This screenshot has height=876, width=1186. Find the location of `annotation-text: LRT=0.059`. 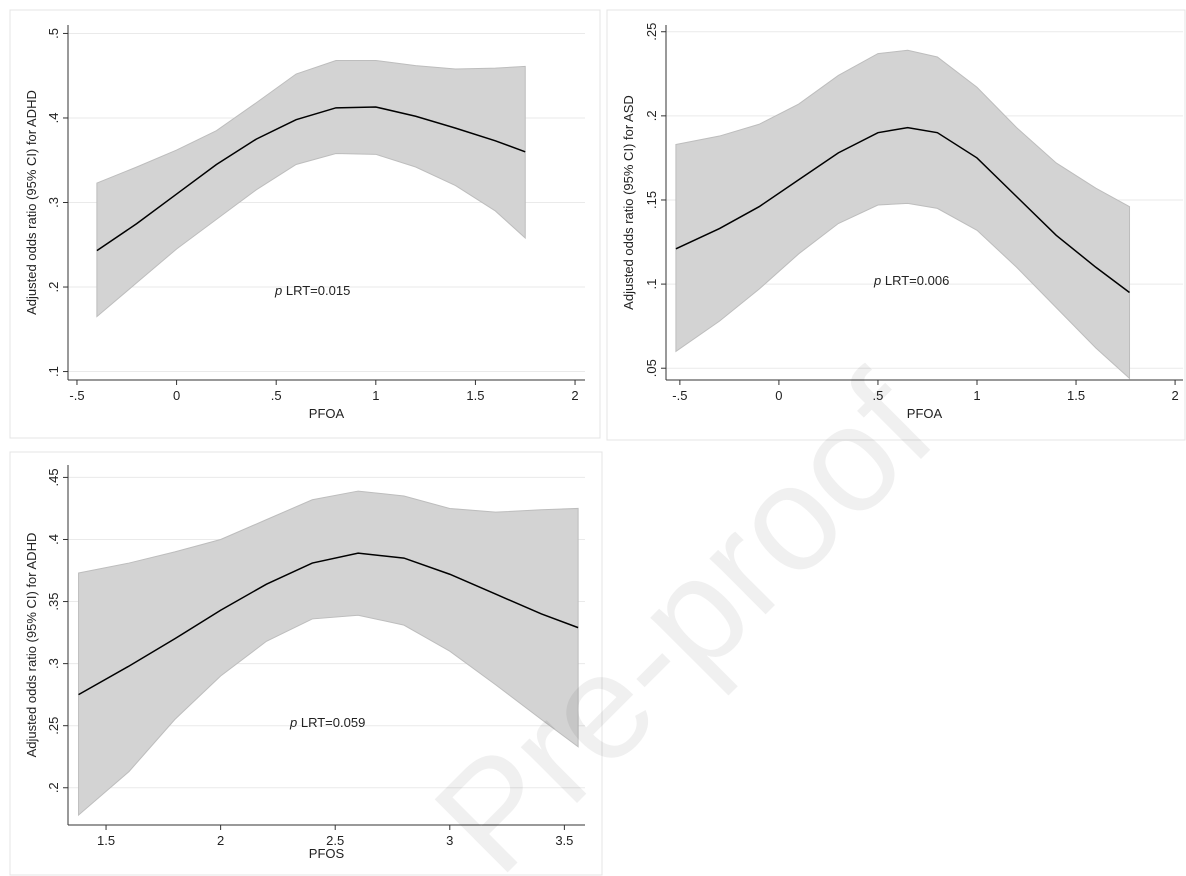

annotation-text: LRT=0.059 is located at coordinates (333, 722).